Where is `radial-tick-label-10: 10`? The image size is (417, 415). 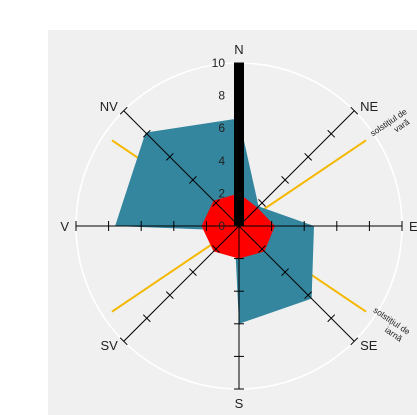
radial-tick-label-10: 10 is located at coordinates (219, 63).